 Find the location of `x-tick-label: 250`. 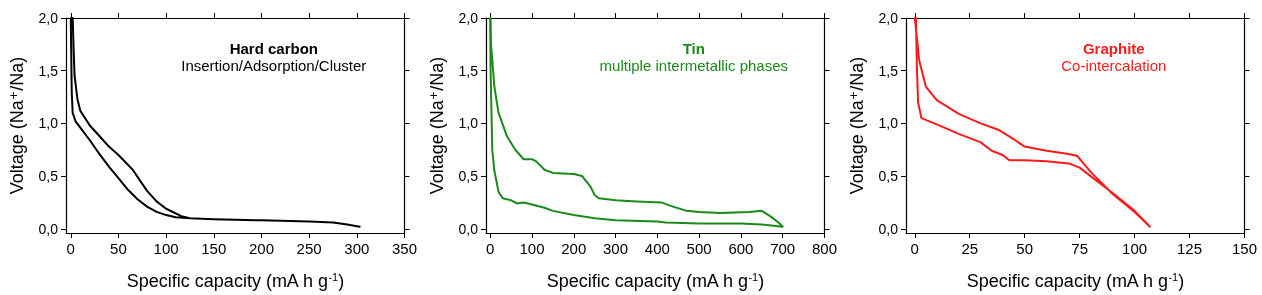

x-tick-label: 250 is located at coordinates (309, 248).